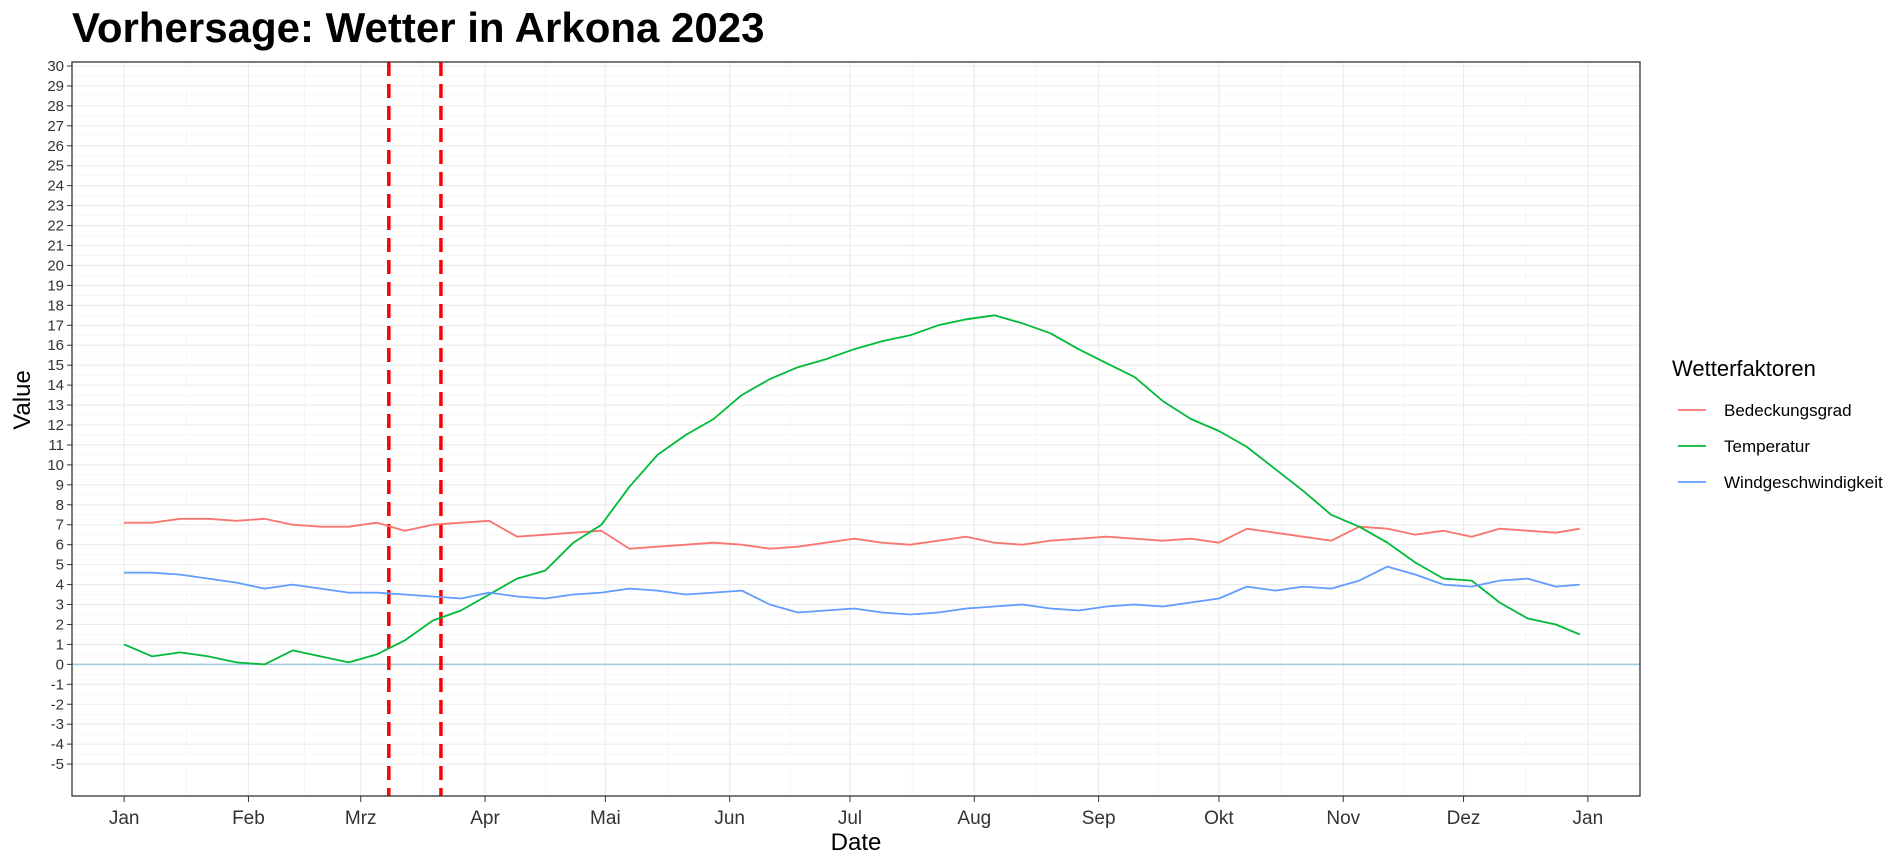 This screenshot has width=1900, height=860. What do you see at coordinates (57, 724) in the screenshot?
I see `y-tick-label: -3` at bounding box center [57, 724].